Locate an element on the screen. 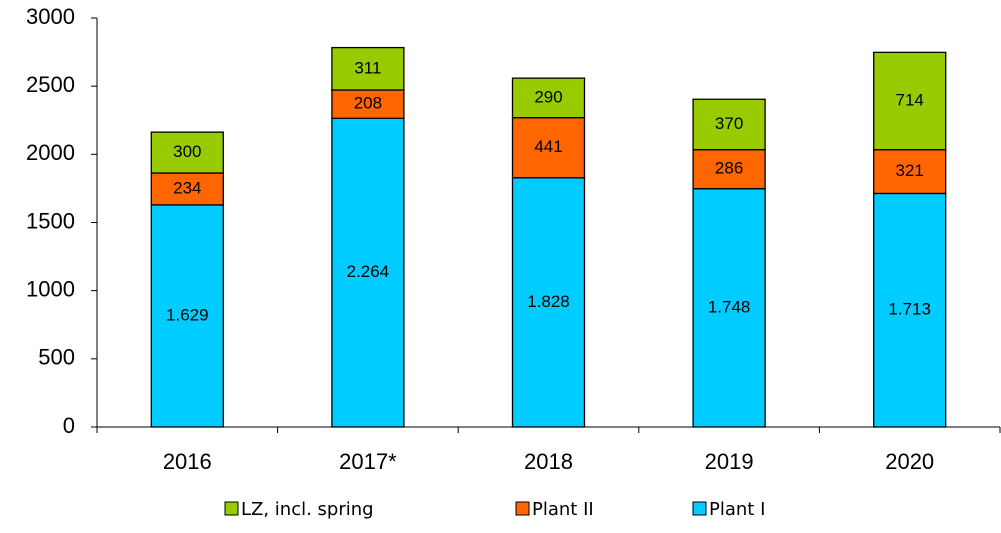 The width and height of the screenshot is (1001, 533). x-tick-label: 2019 is located at coordinates (729, 461).